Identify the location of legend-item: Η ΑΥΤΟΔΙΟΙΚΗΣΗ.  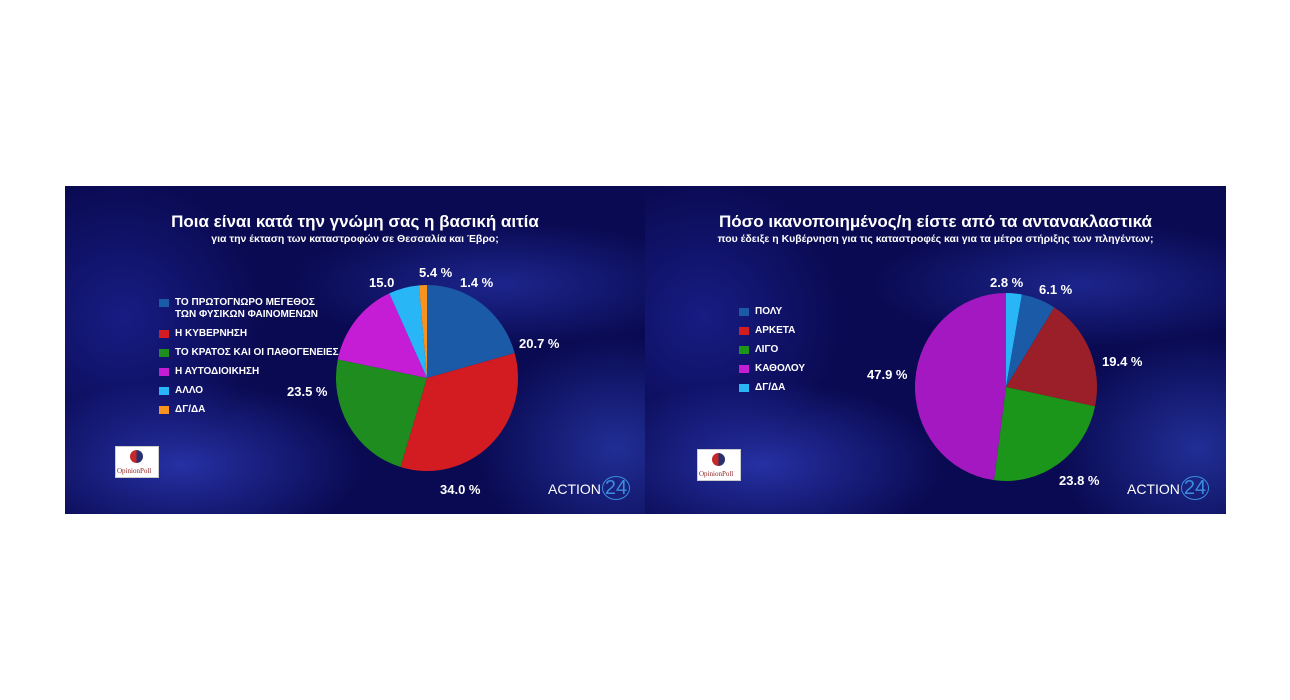
(260, 372).